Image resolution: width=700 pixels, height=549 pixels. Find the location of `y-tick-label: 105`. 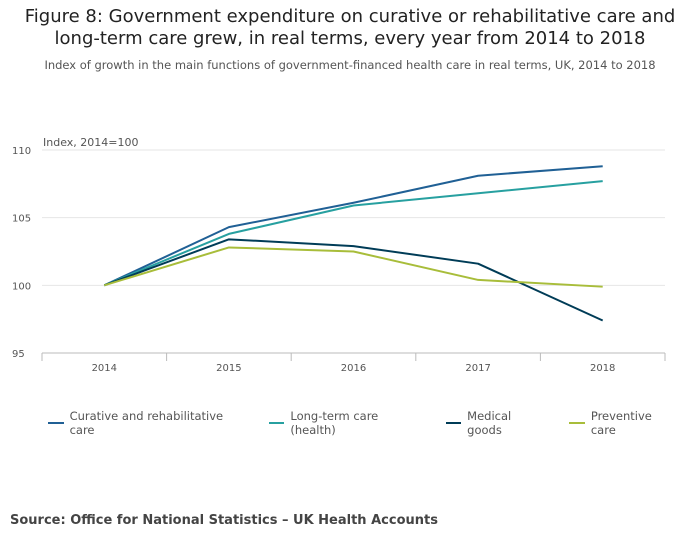

y-tick-label: 105 is located at coordinates (21, 219).